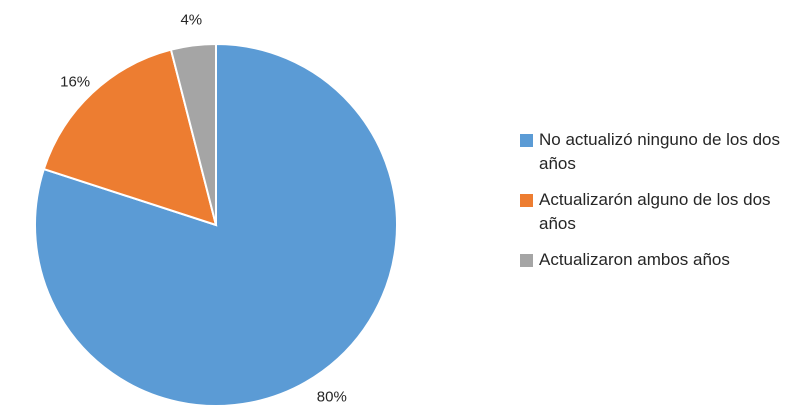 This screenshot has height=407, width=806. What do you see at coordinates (655, 211) in the screenshot?
I see `legend-label-2: Actualizarón alguno de los dos años` at bounding box center [655, 211].